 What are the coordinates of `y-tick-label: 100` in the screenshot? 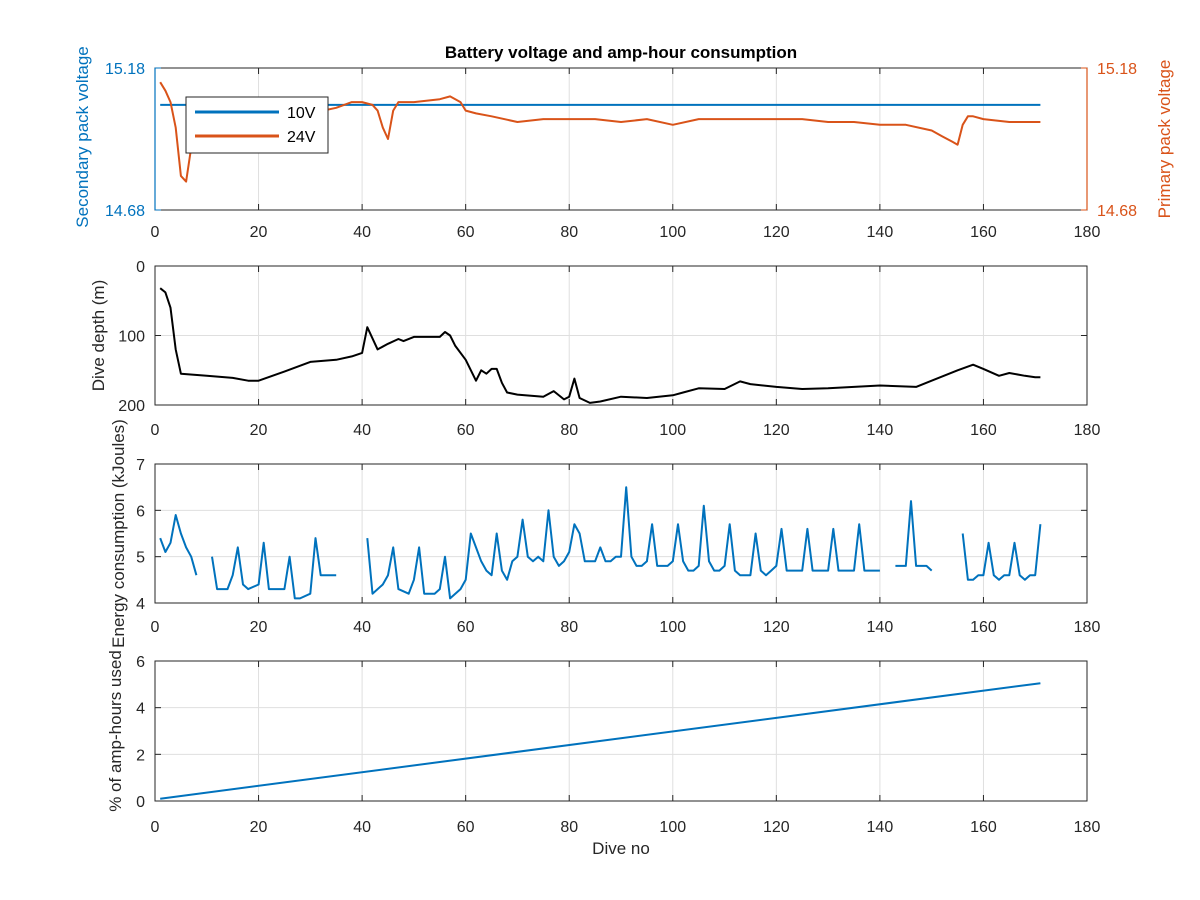 It's located at (131, 337).